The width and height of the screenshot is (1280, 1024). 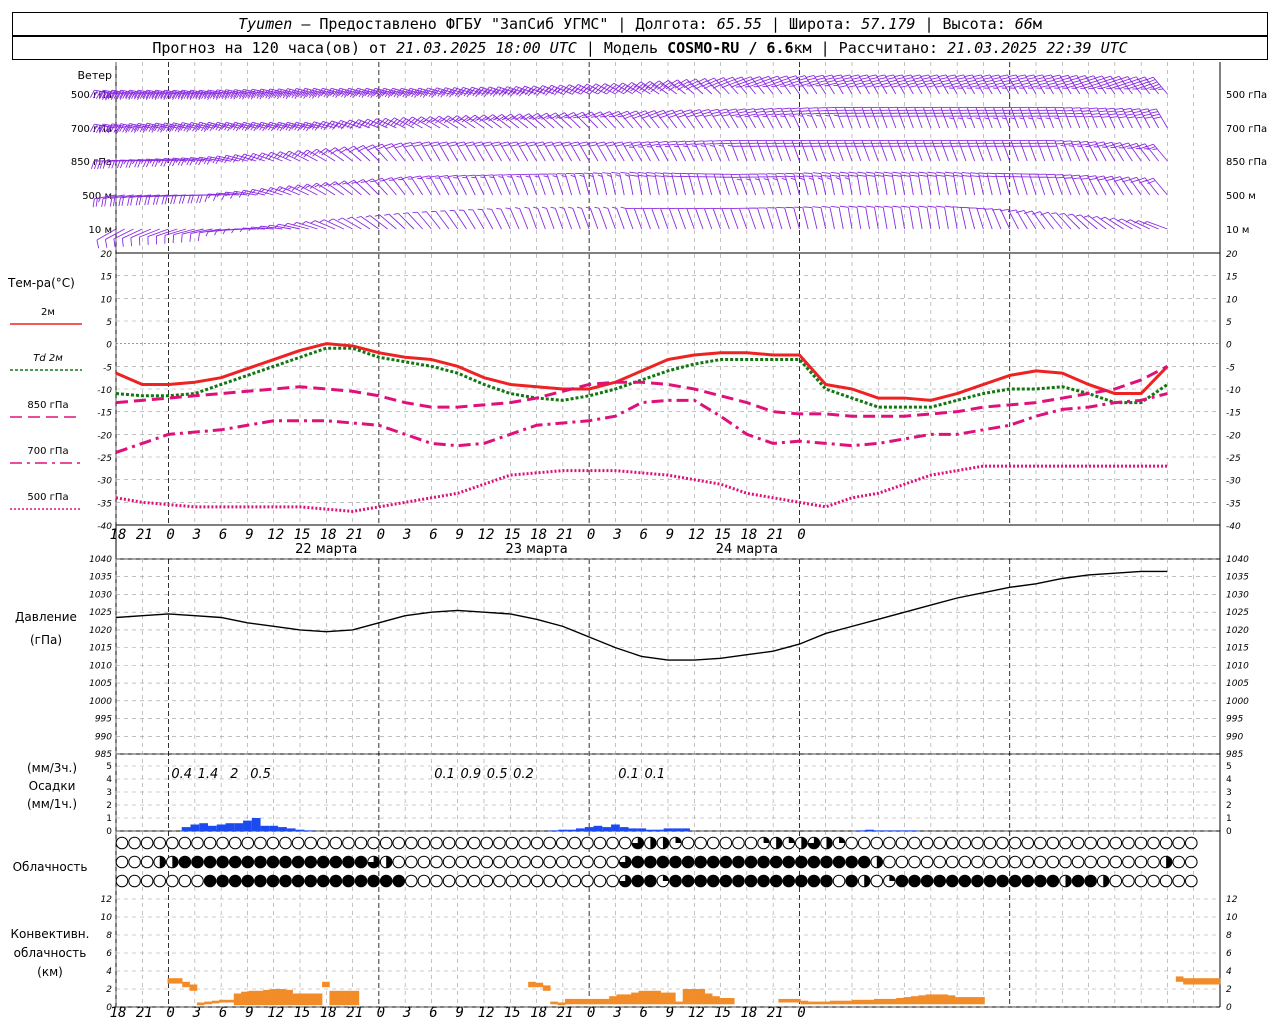 What do you see at coordinates (455, 24) in the screenshot?
I see `provider: – Предоставлено ФГБУ "ЗапСиб УГМС"` at bounding box center [455, 24].